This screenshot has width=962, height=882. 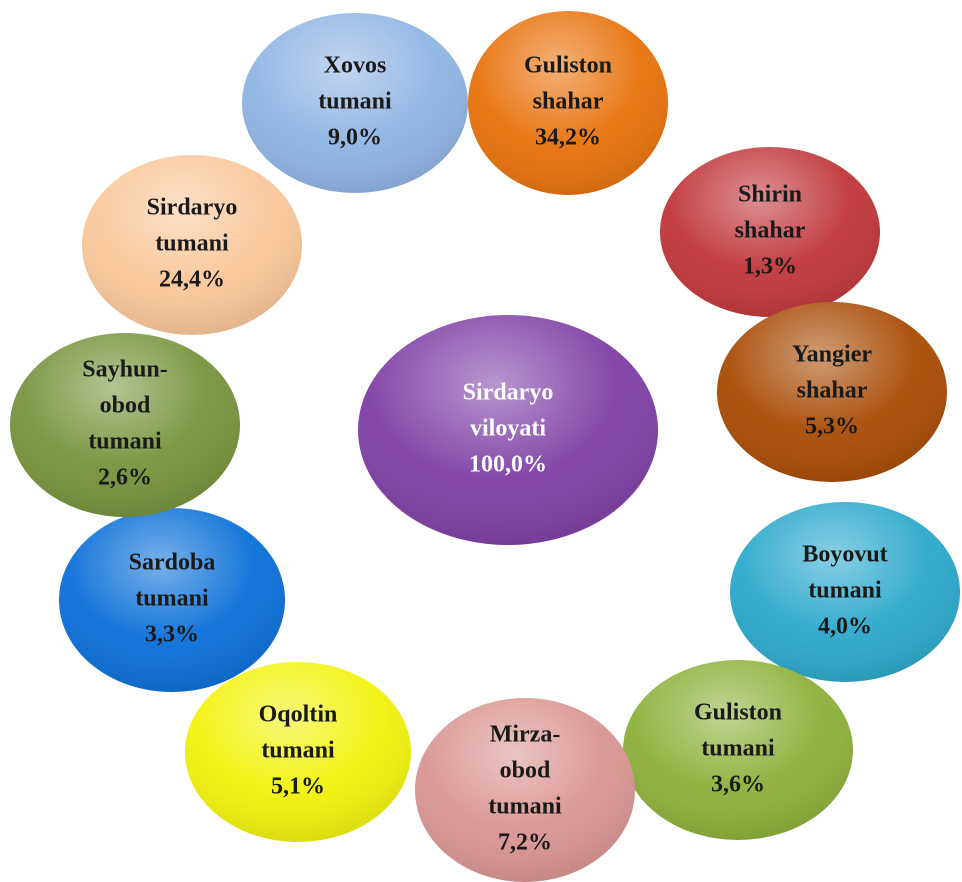 I want to click on node-value: 5,3%, so click(x=832, y=427).